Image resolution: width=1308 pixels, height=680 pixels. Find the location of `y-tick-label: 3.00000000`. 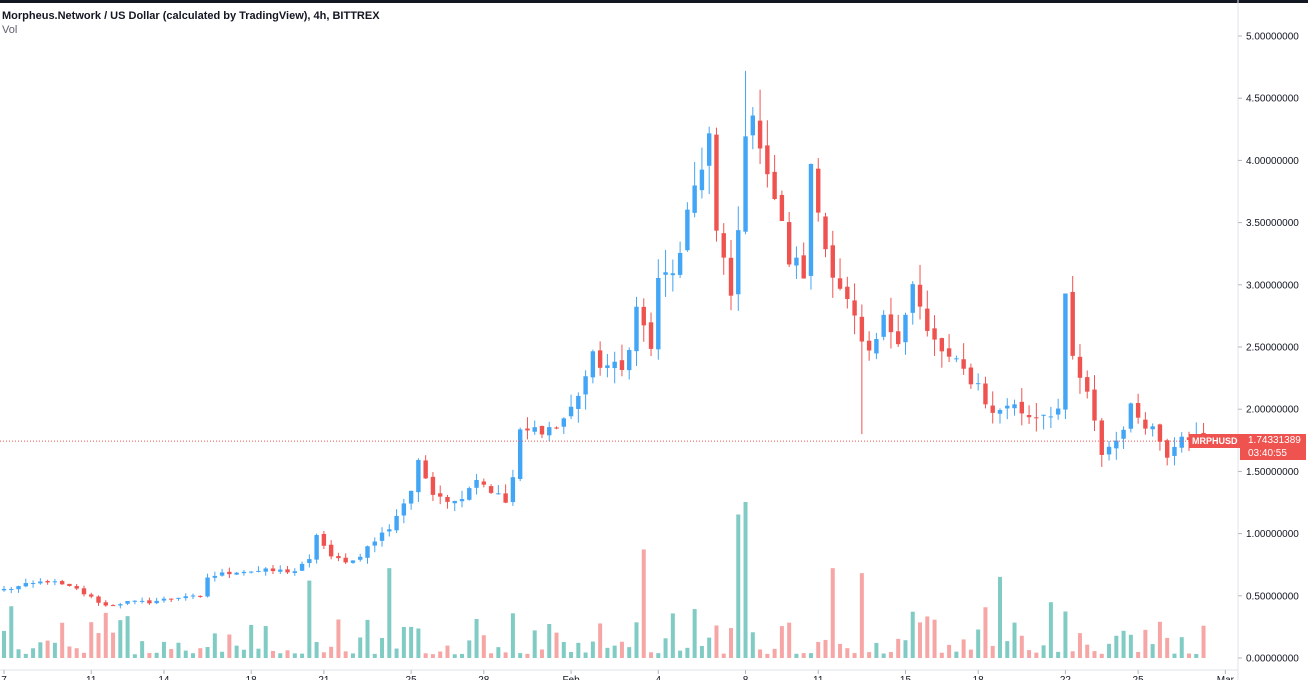

y-tick-label: 3.00000000 is located at coordinates (1272, 285).